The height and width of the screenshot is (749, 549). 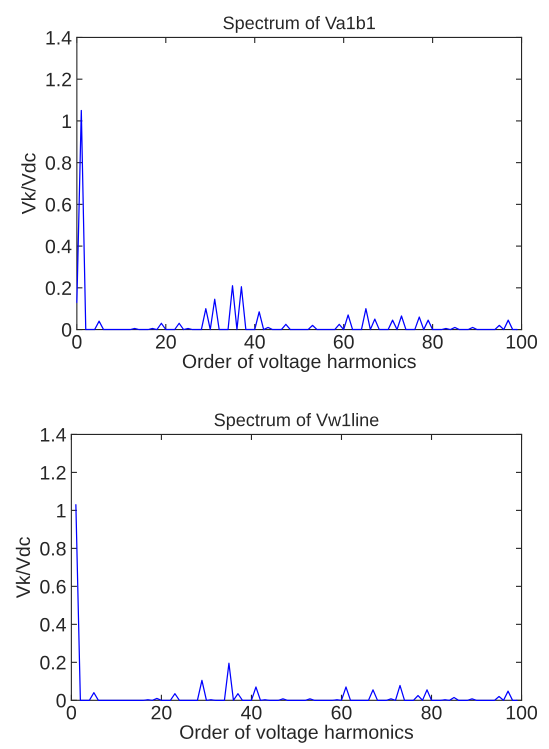 I want to click on x-tick-label: 0, so click(x=77, y=341).